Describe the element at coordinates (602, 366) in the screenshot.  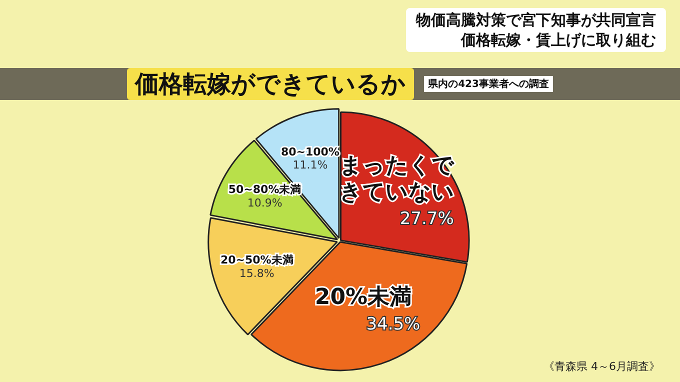
I see `text: 《青森県 4～6月調査》` at that location.